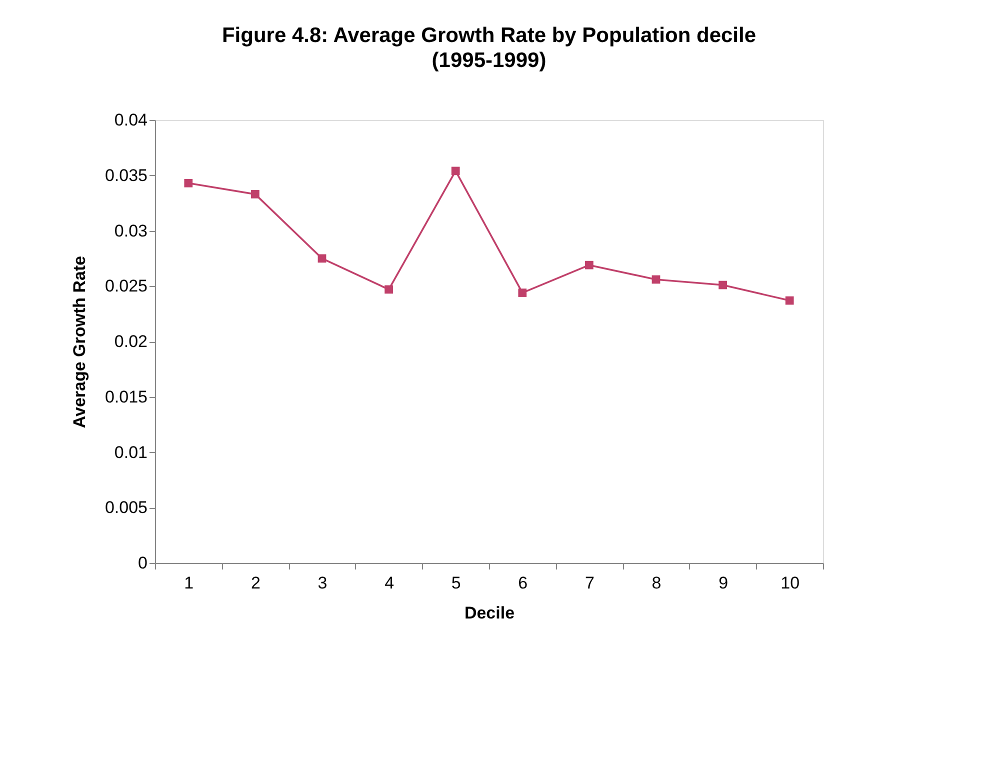 This screenshot has width=1000, height=760. I want to click on y-axis-title: Average Growth Rate, so click(79, 342).